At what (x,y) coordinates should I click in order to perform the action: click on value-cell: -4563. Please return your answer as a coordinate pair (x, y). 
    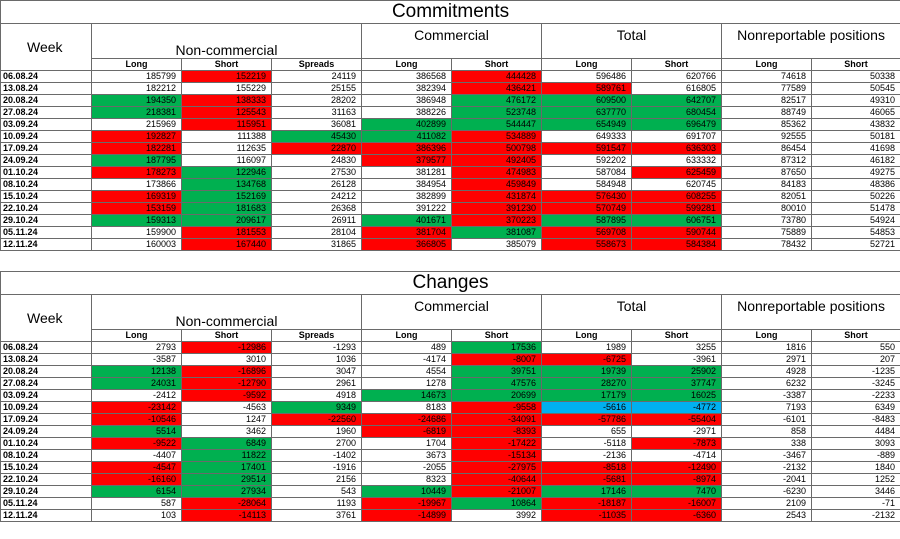
    Looking at the image, I should click on (226, 407).